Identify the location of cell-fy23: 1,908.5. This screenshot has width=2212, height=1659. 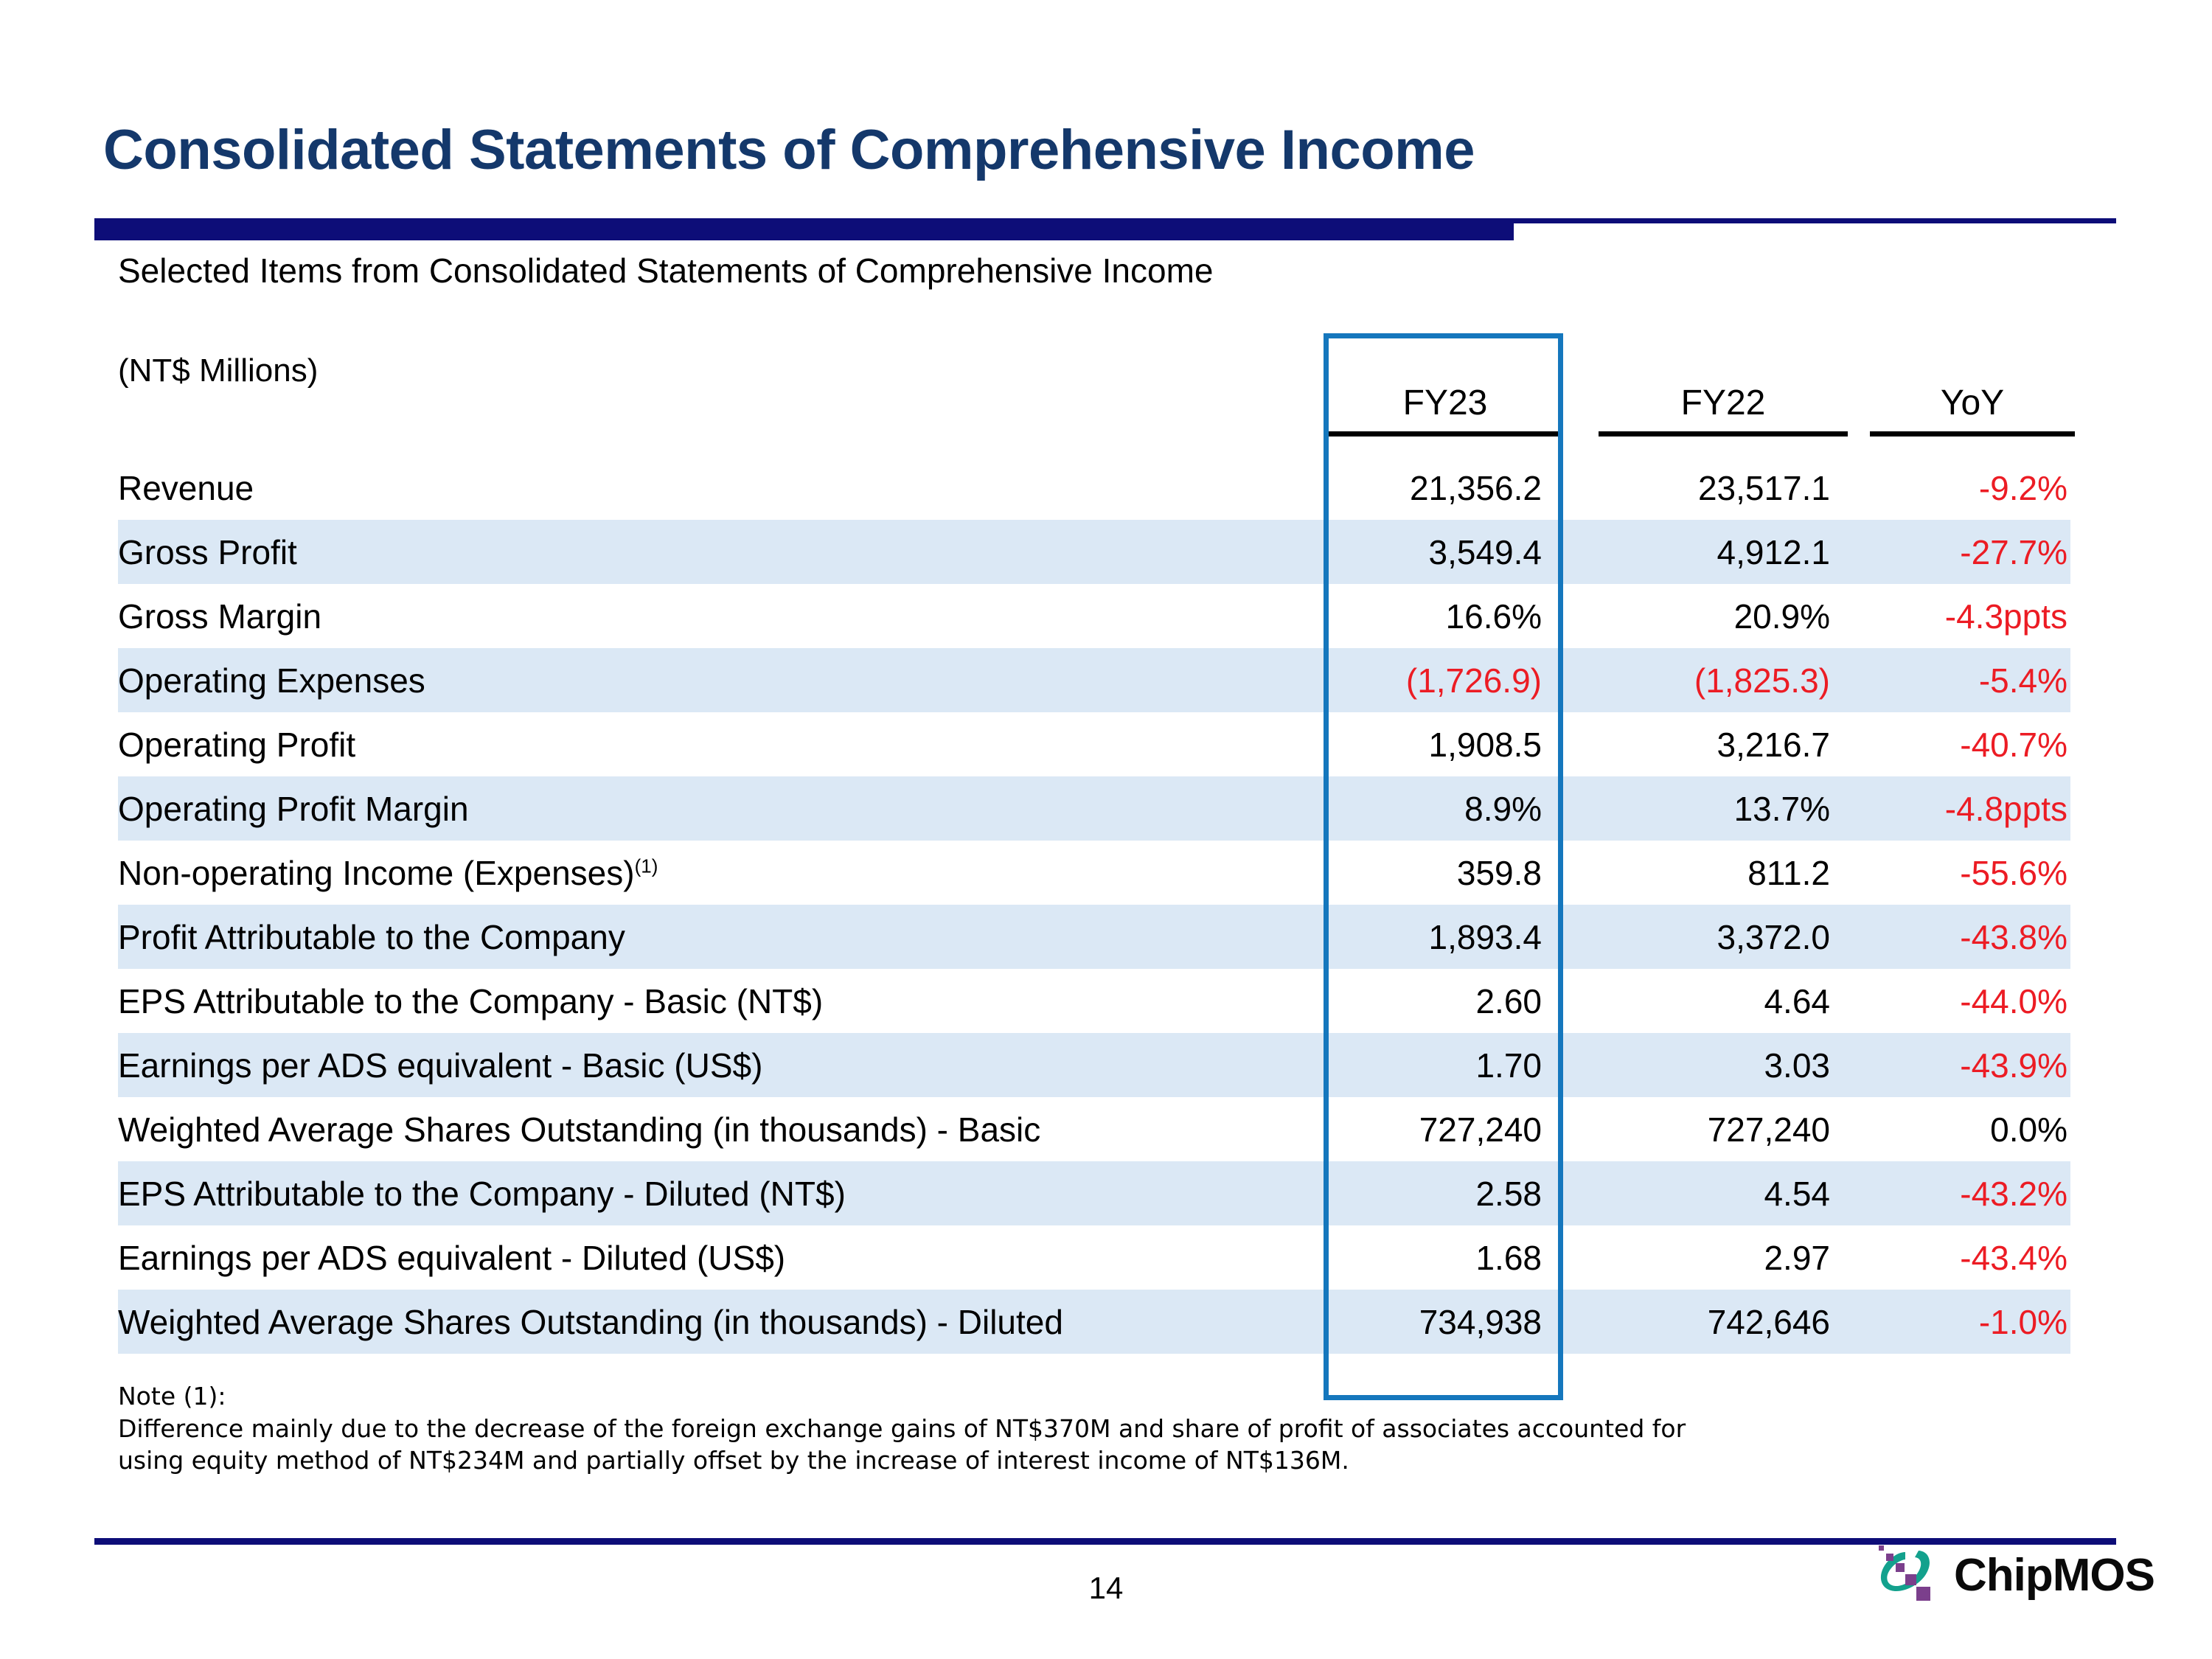
(1485, 744).